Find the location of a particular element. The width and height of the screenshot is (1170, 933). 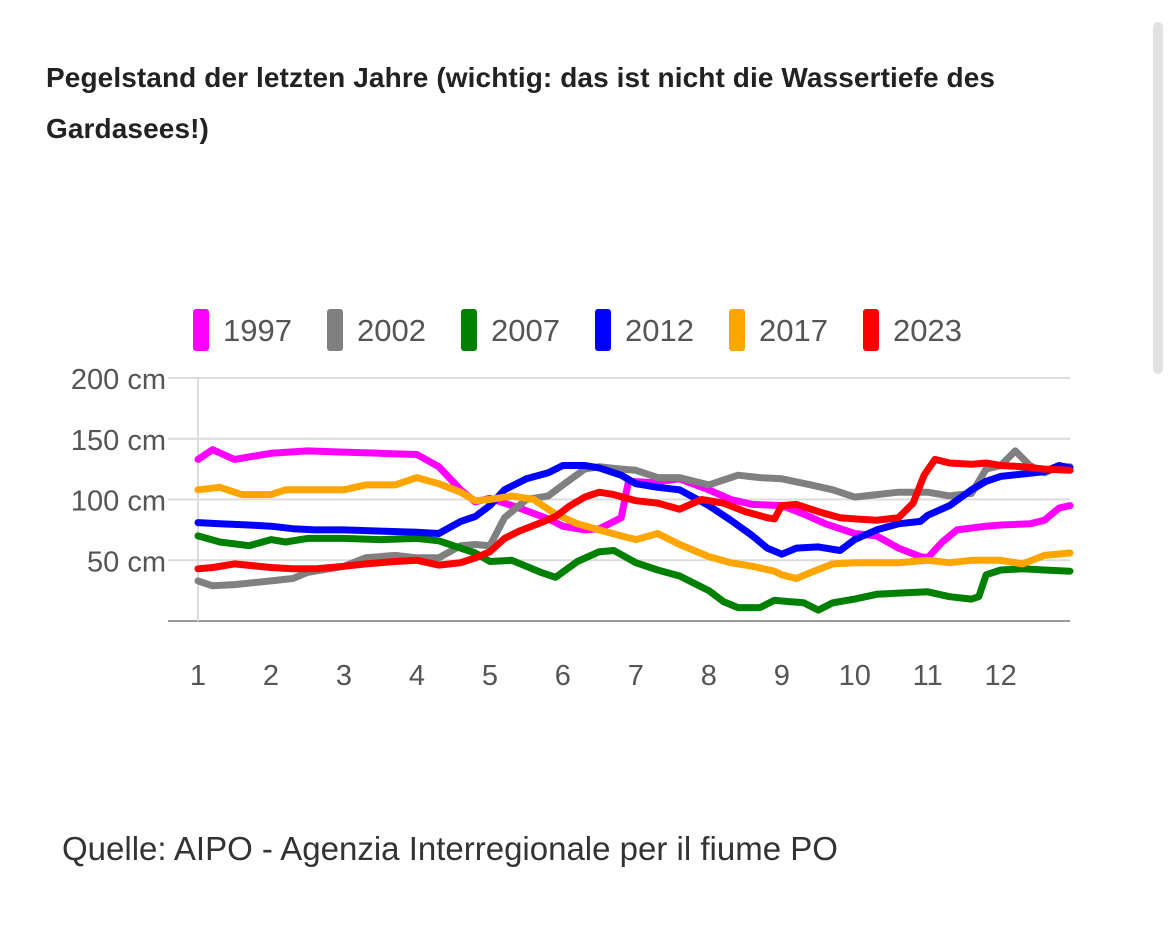

legend-label: 2007 is located at coordinates (525, 330).